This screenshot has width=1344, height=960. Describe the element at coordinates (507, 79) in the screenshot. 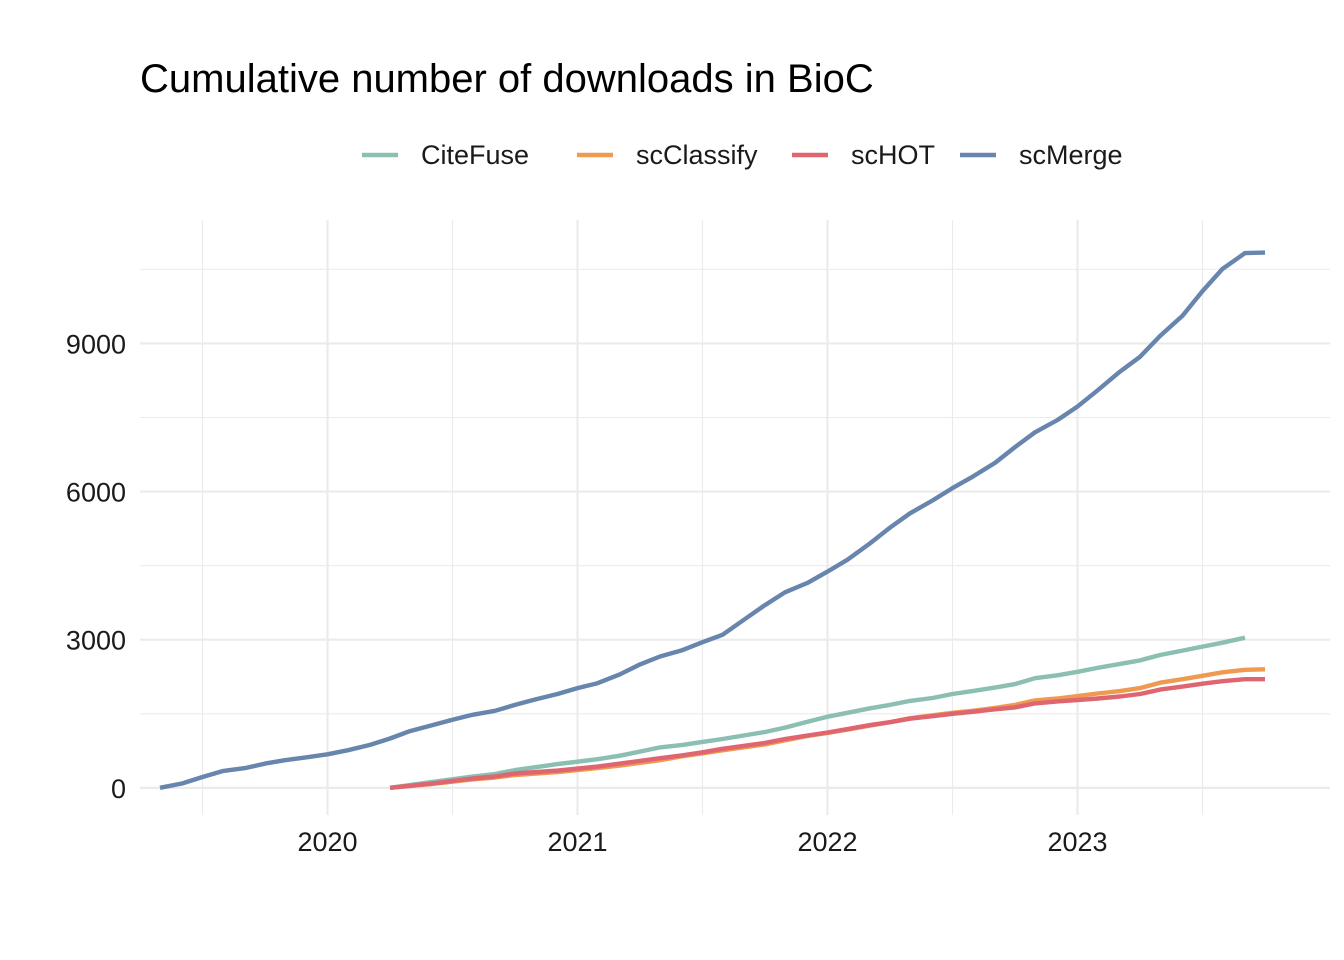

I see `chart-title: Cumulative number of downloads in BioC` at that location.